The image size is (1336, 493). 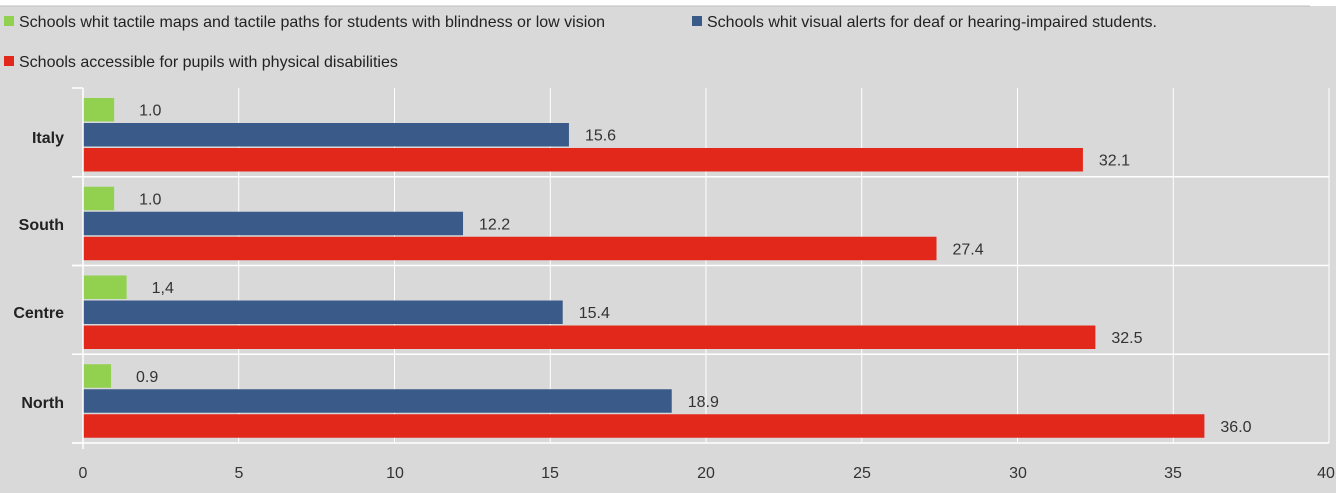 What do you see at coordinates (697, 21) in the screenshot?
I see `legend-swatch-blue` at bounding box center [697, 21].